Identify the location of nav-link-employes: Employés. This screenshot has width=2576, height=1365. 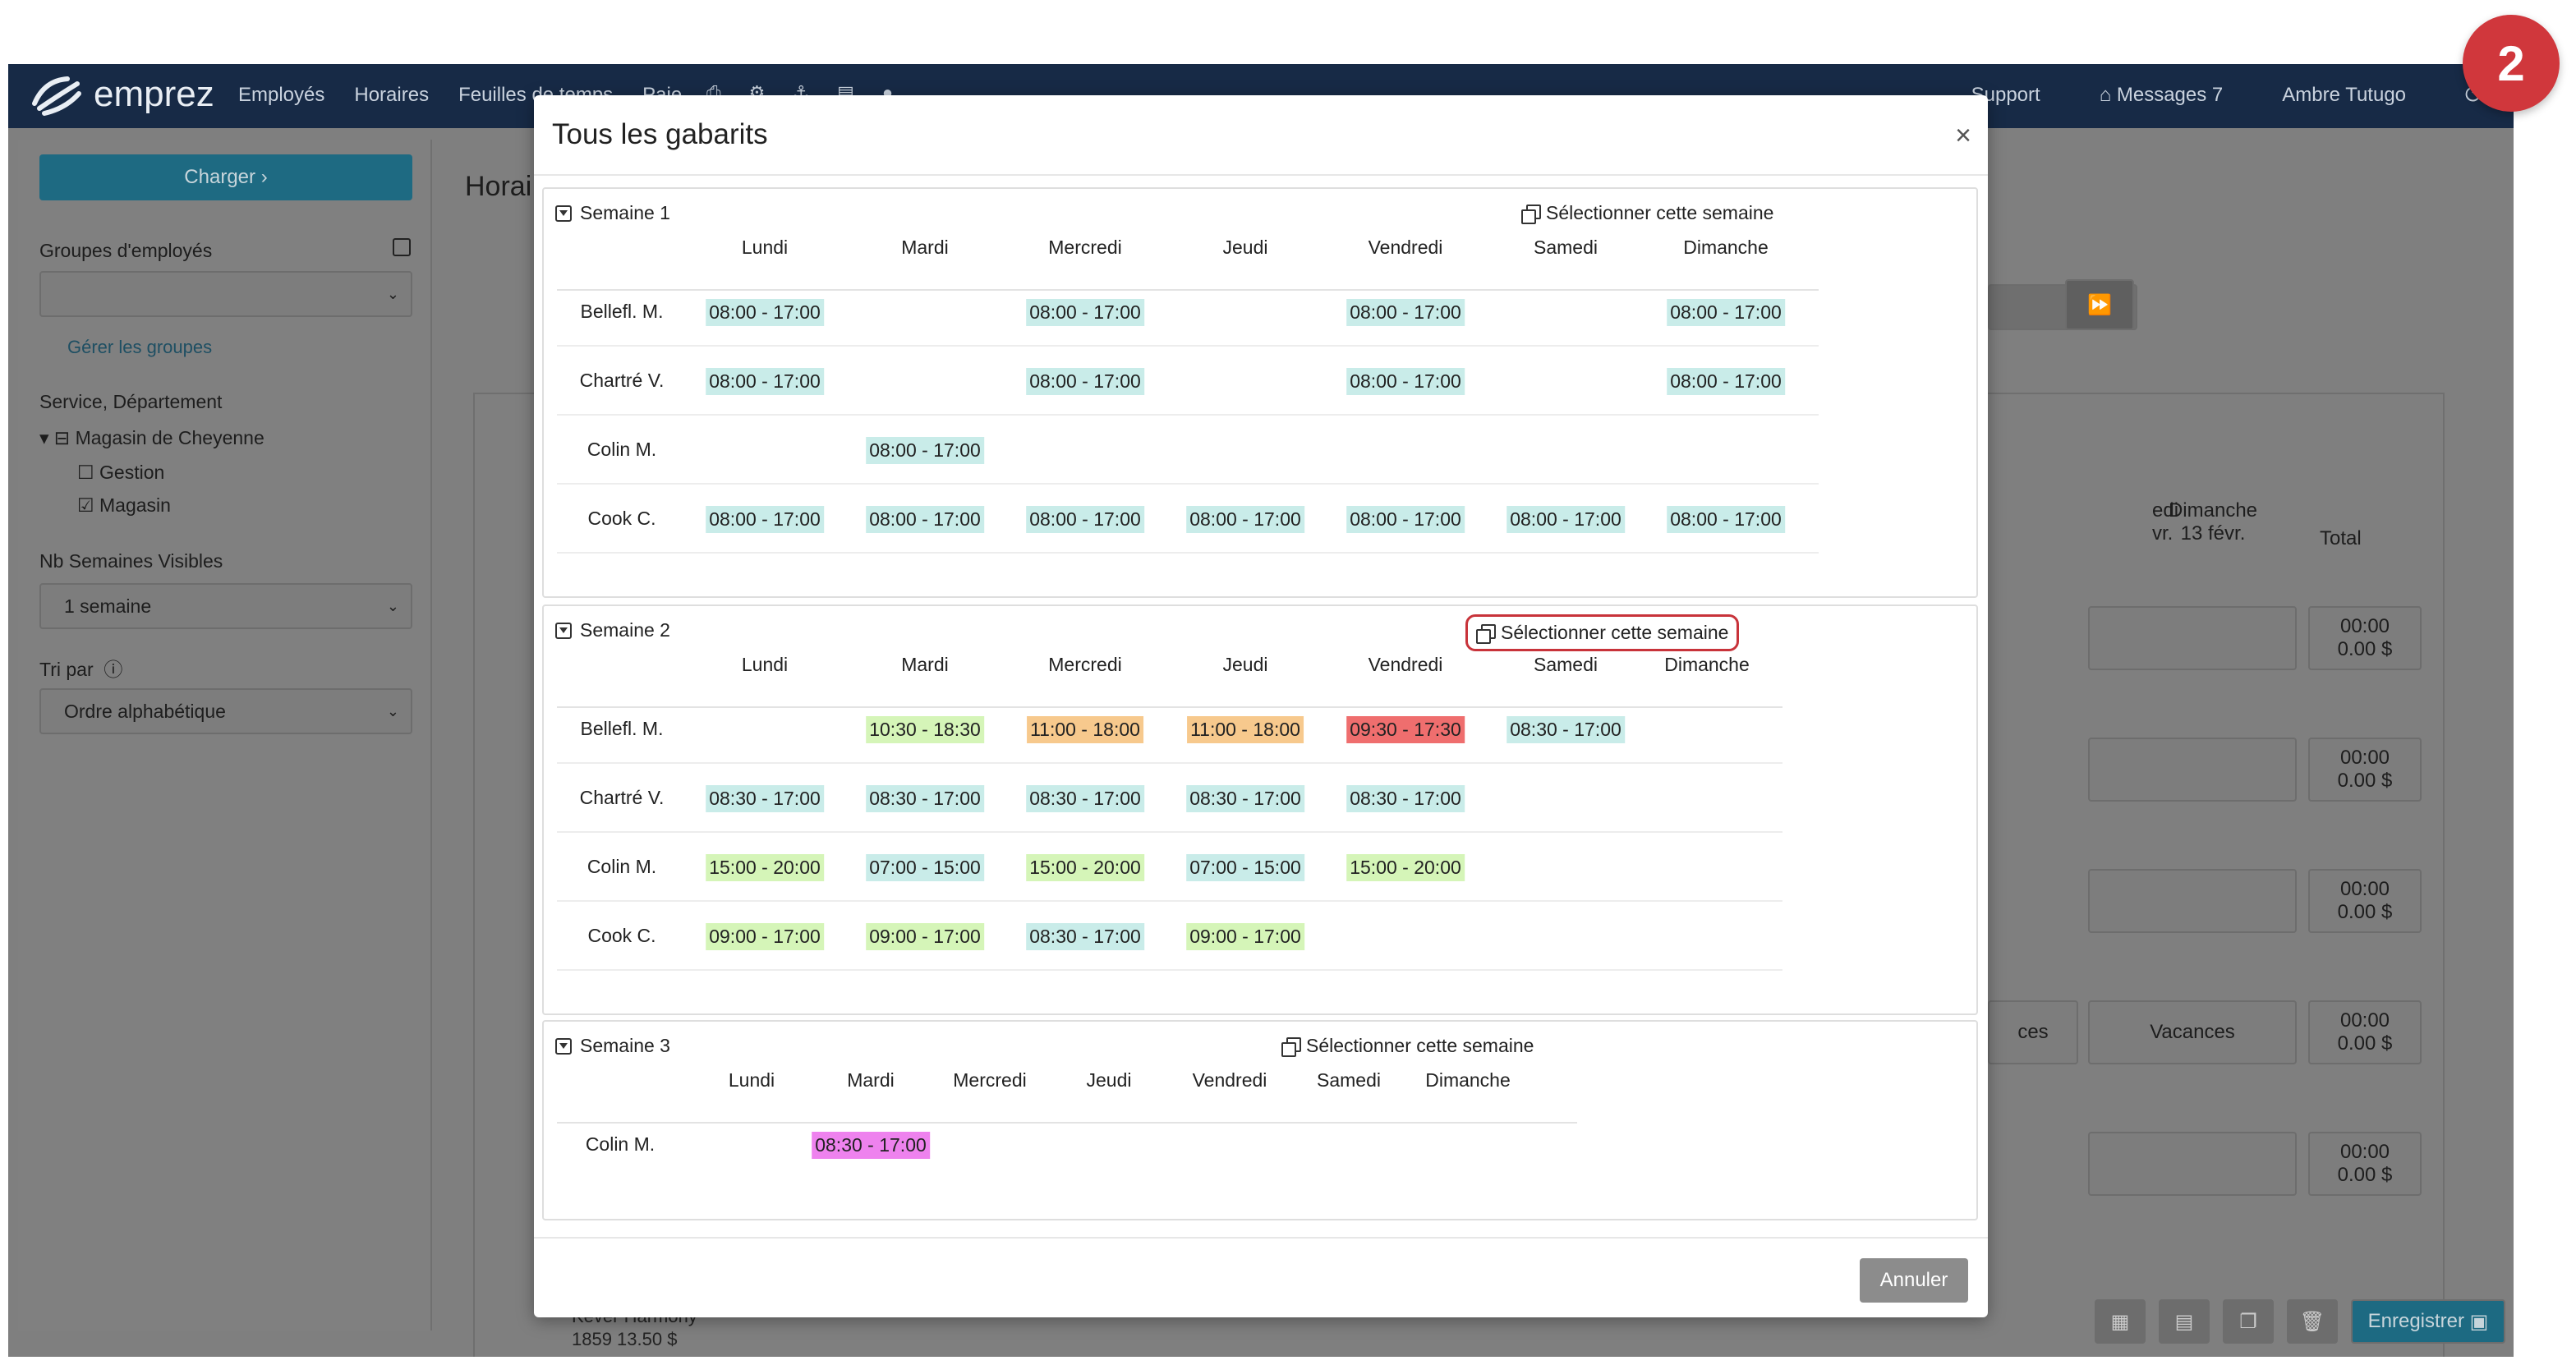
(281, 95).